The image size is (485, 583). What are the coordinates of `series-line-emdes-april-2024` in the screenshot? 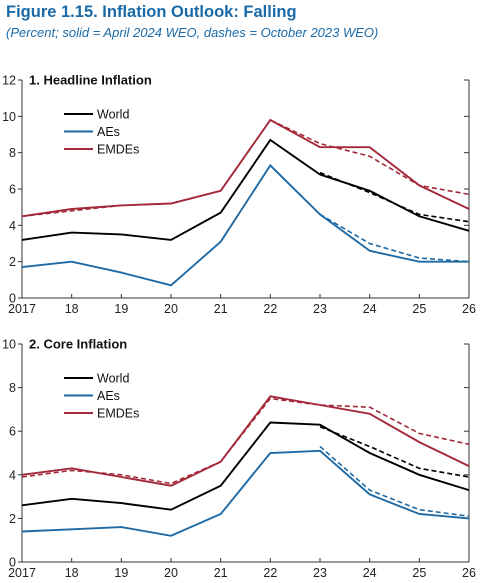 It's located at (245, 441).